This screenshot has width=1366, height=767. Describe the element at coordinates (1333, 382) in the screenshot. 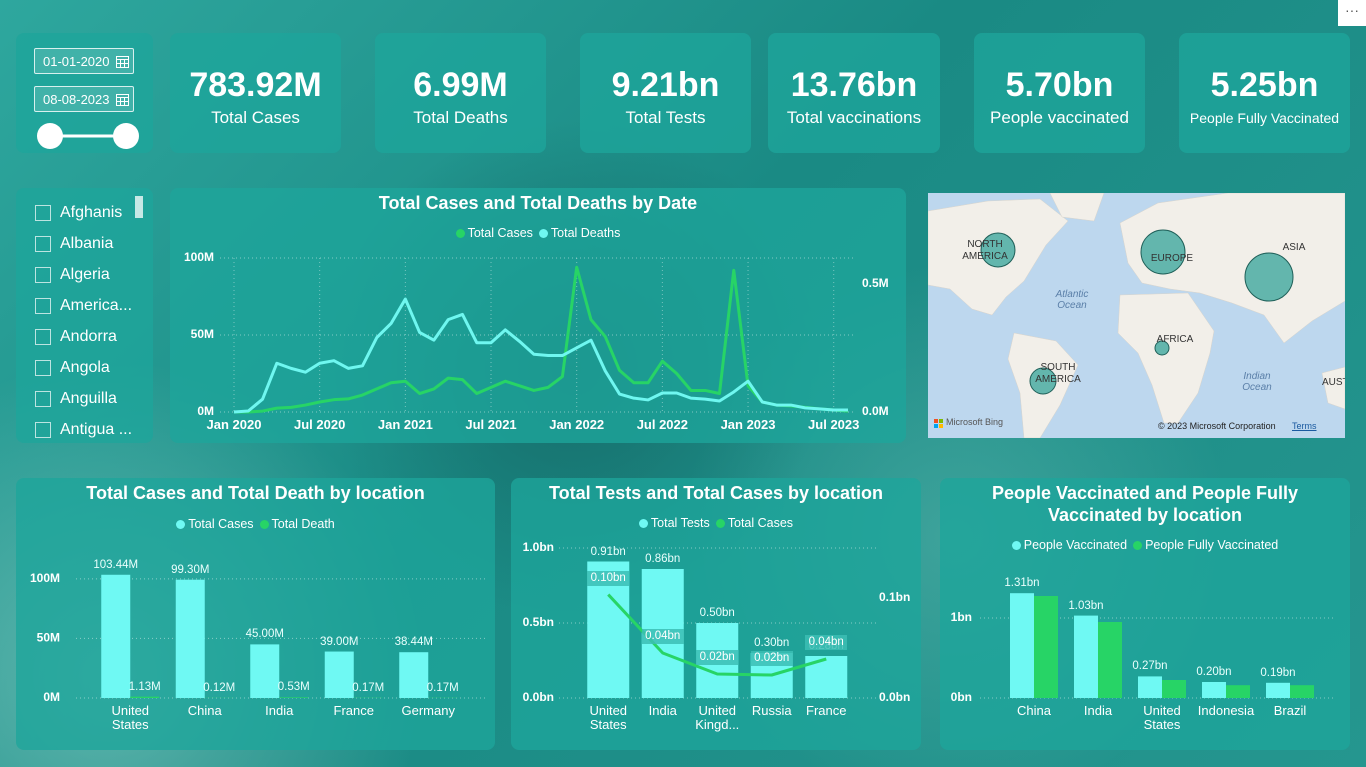

I see `map-edge-label: AUST` at that location.